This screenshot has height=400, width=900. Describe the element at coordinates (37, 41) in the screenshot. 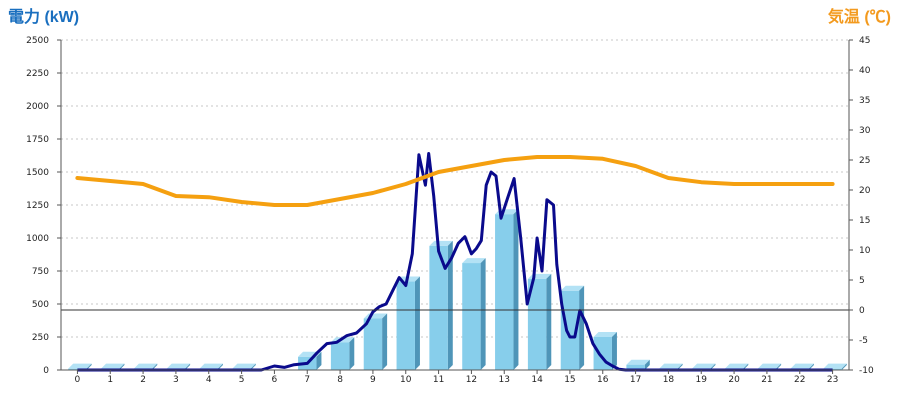

I see `left-tick-label: 2500` at that location.